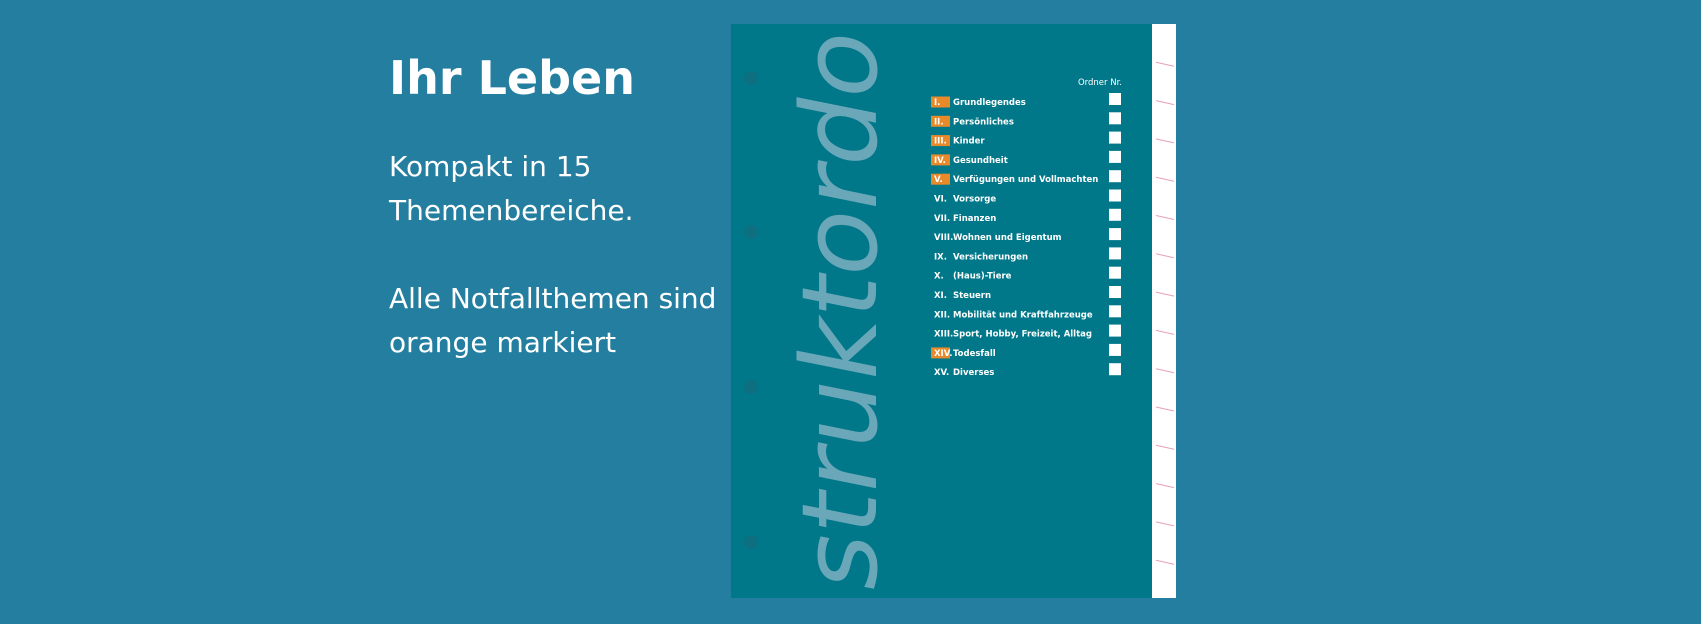 Image resolution: width=1701 pixels, height=624 pixels. I want to click on item-numeral: IV., so click(940, 161).